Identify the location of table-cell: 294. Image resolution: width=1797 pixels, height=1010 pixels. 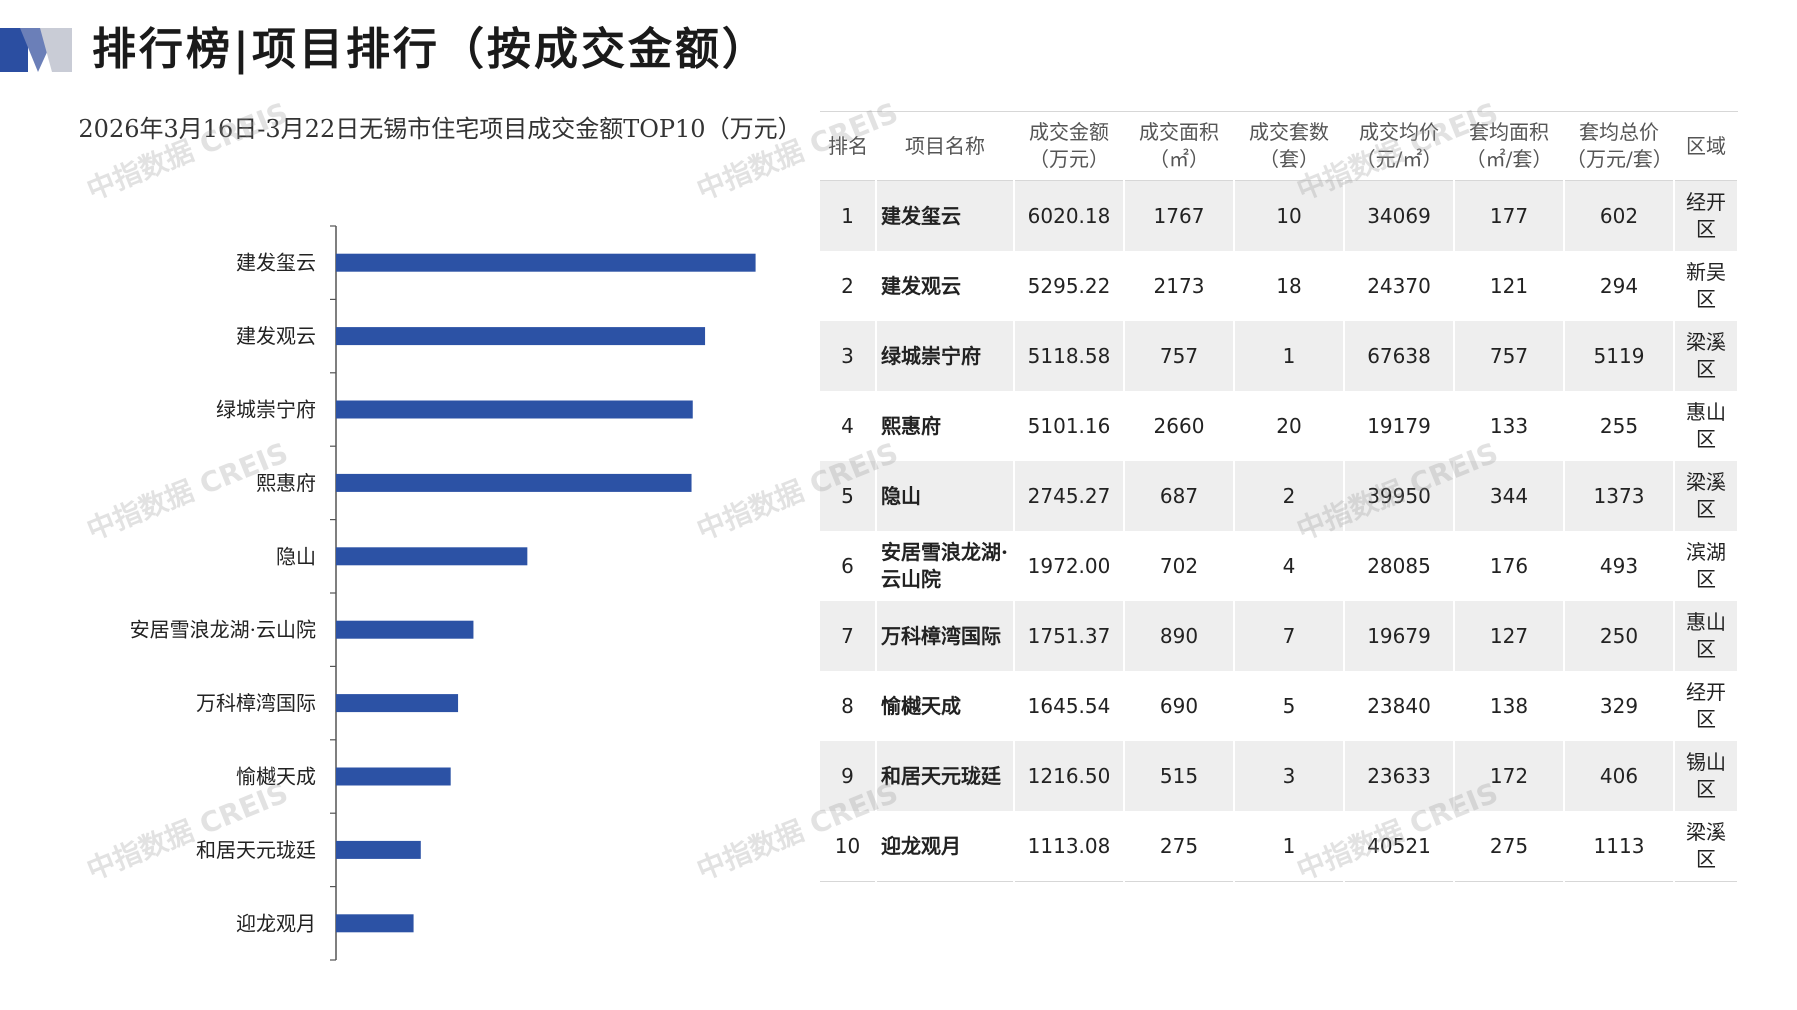
(1619, 286).